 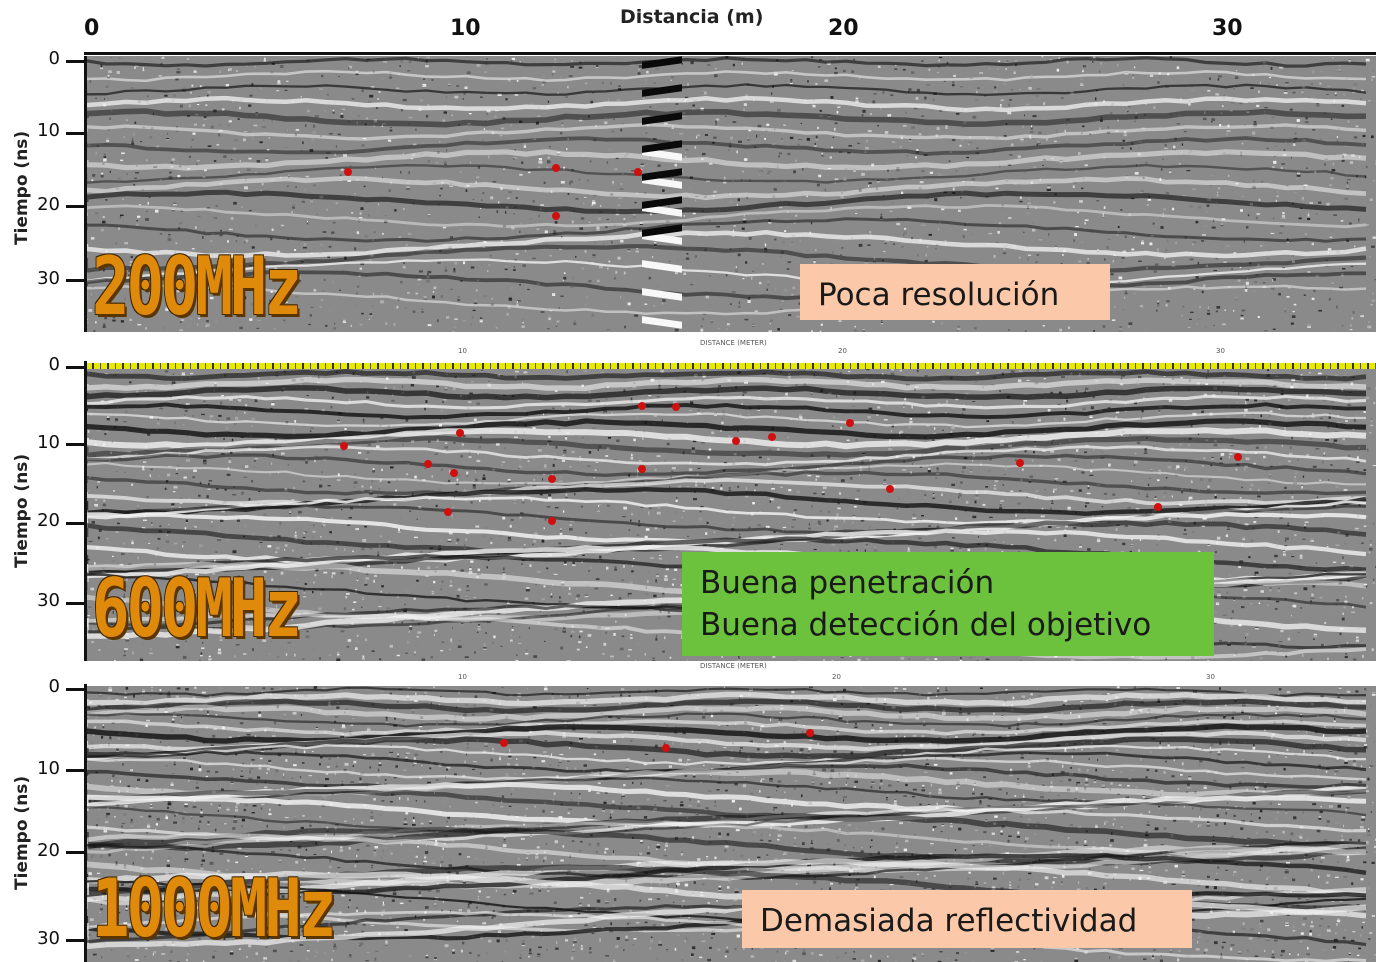 I want to click on note-too-much-reflectivity: Demasiada reflectividad, so click(x=967, y=919).